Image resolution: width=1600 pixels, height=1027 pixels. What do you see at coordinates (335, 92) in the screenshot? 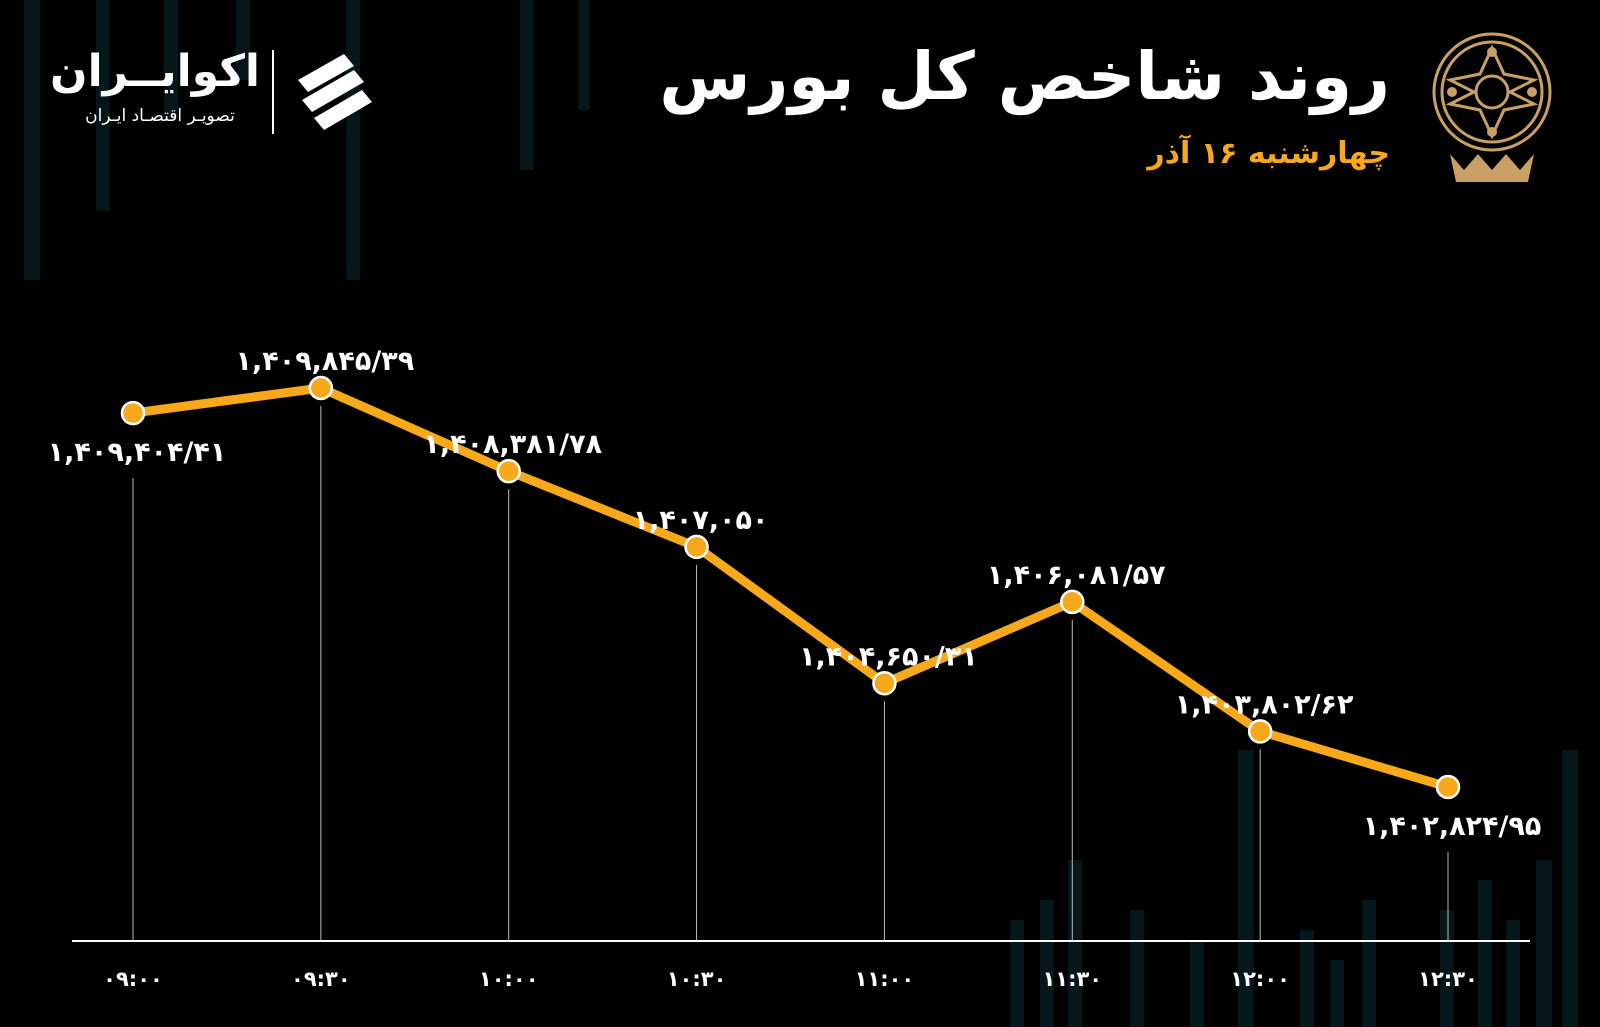
I see `ecoiran-logo-icon` at bounding box center [335, 92].